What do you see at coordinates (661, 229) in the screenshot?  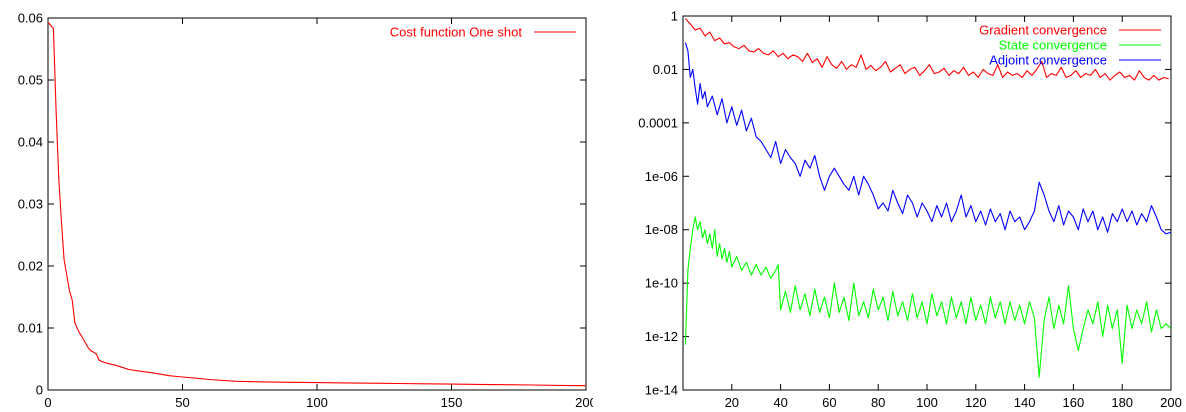 I see `y-tick-label: 1e-08` at bounding box center [661, 229].